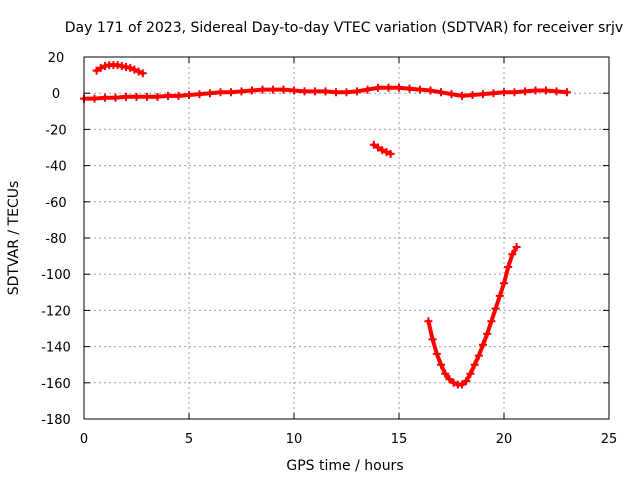 This screenshot has width=640, height=480. I want to click on x-tick-label: 0, so click(84, 439).